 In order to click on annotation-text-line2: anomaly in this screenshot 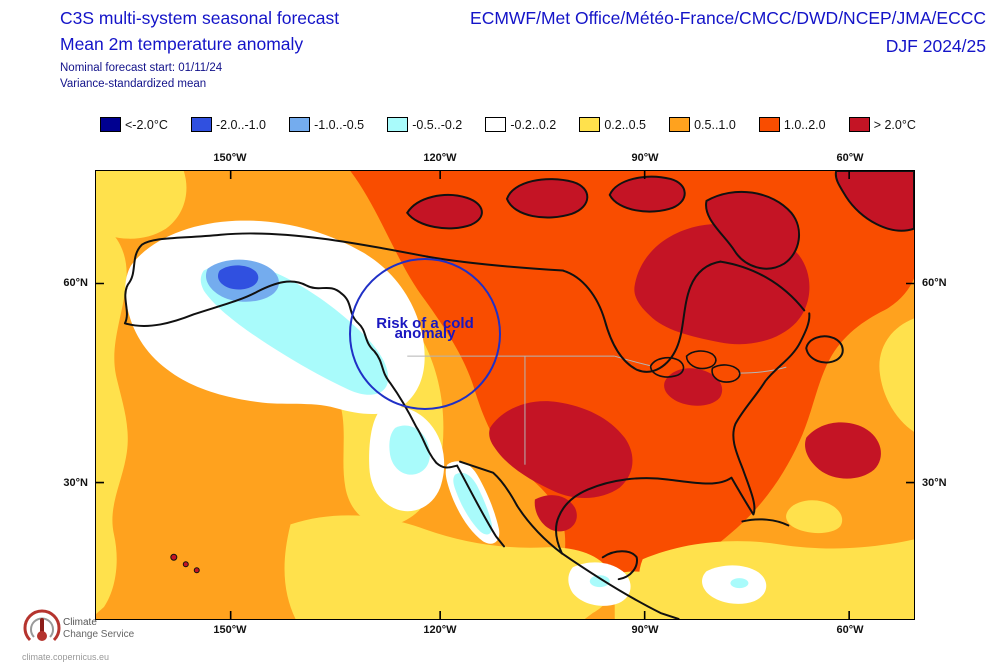, I will do `click(425, 333)`.